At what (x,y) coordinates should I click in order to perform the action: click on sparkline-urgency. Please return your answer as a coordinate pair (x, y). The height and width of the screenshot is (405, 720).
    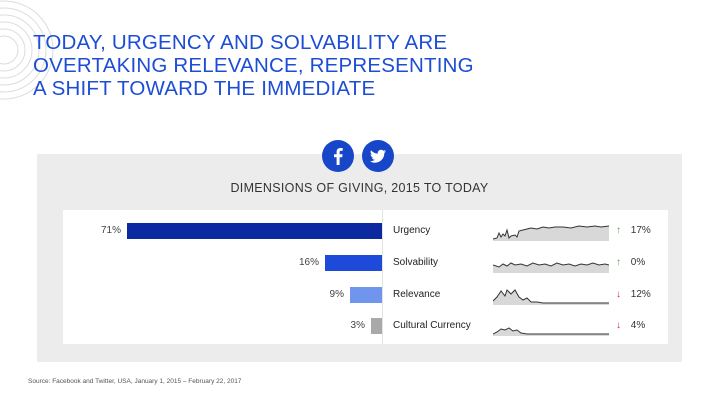
    Looking at the image, I should click on (551, 233).